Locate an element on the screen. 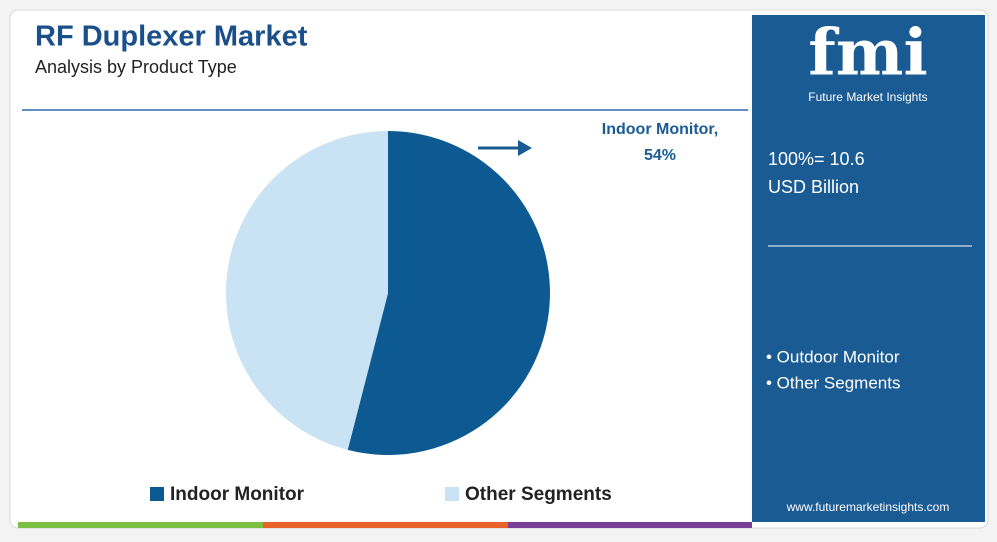  url: www.futuremarketinsights.com is located at coordinates (868, 507).